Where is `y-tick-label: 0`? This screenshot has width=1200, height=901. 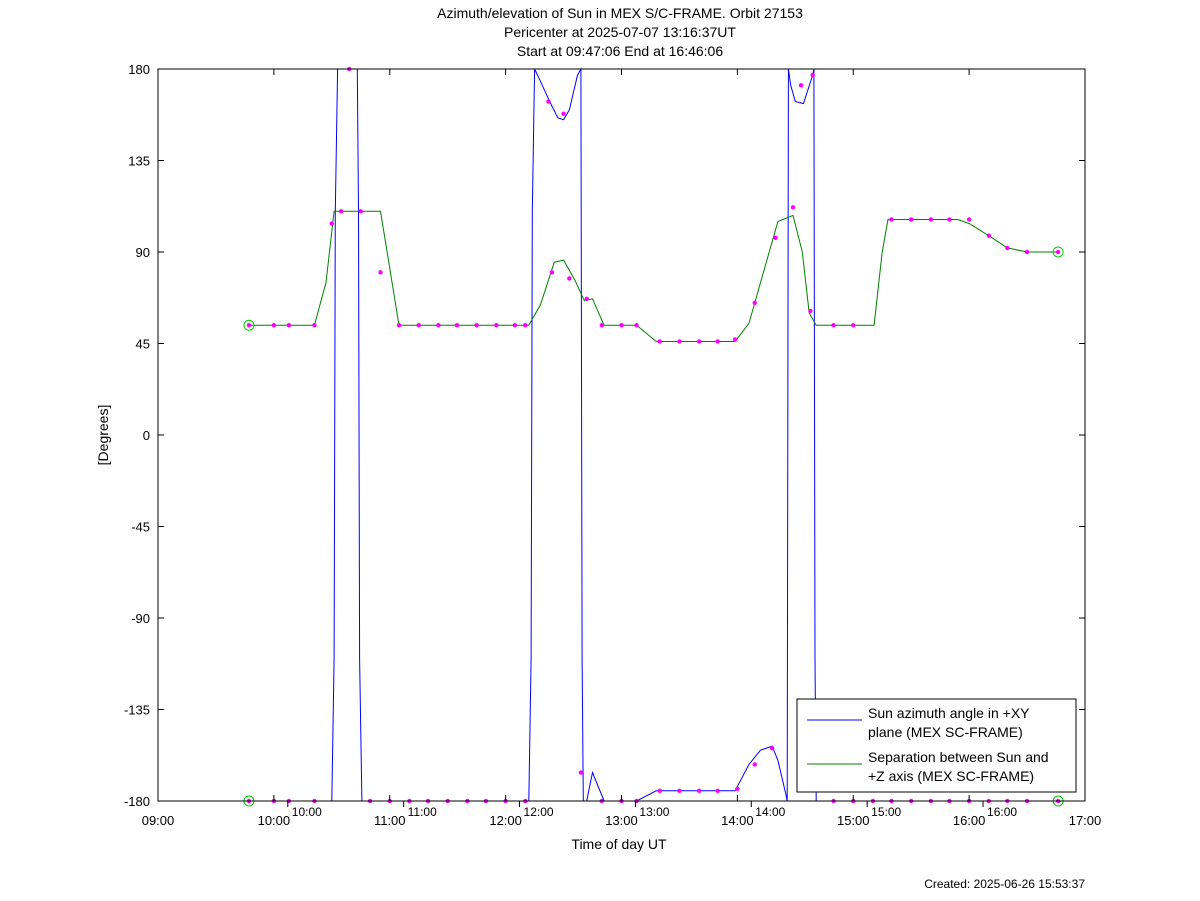 y-tick-label: 0 is located at coordinates (146, 435).